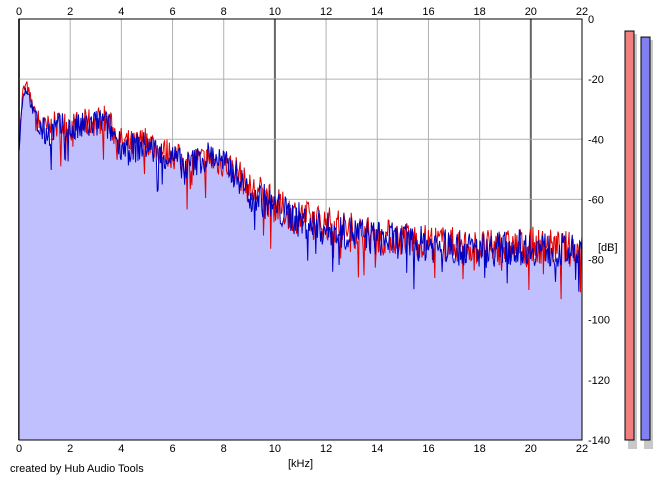 This screenshot has height=481, width=664. Describe the element at coordinates (596, 140) in the screenshot. I see `y-tick-label: -40` at that location.